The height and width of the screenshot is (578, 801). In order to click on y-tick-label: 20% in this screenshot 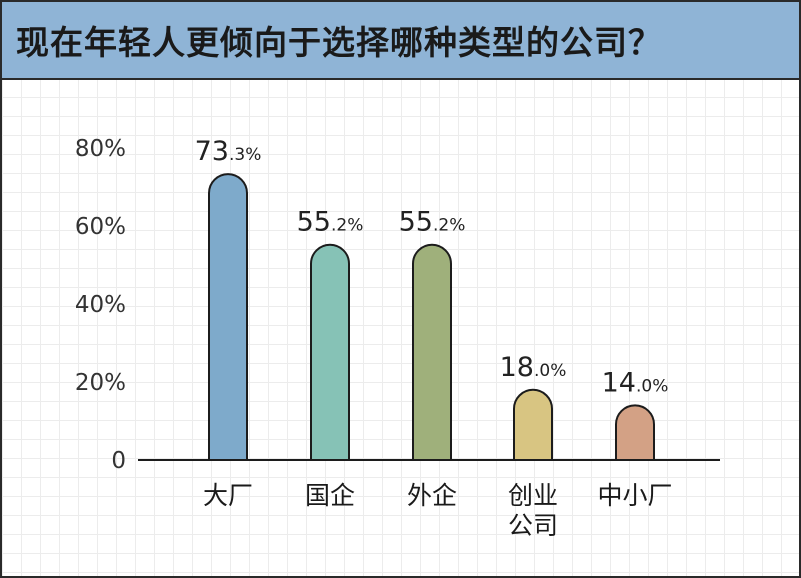, I will do `click(100, 383)`.